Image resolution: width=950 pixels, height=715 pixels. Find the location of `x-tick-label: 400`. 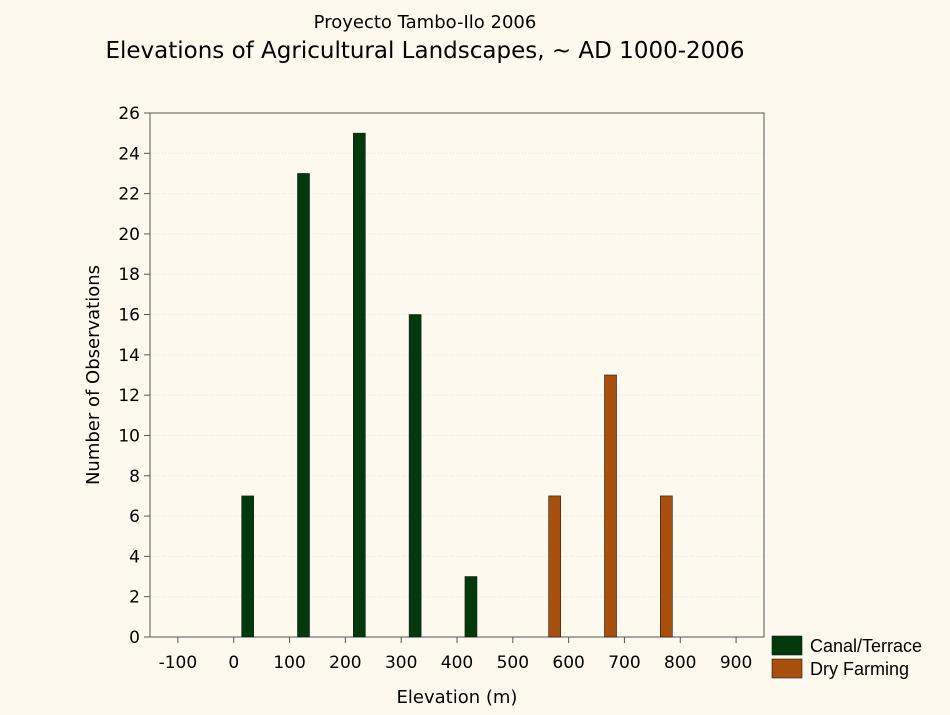

x-tick-label: 400 is located at coordinates (457, 663).